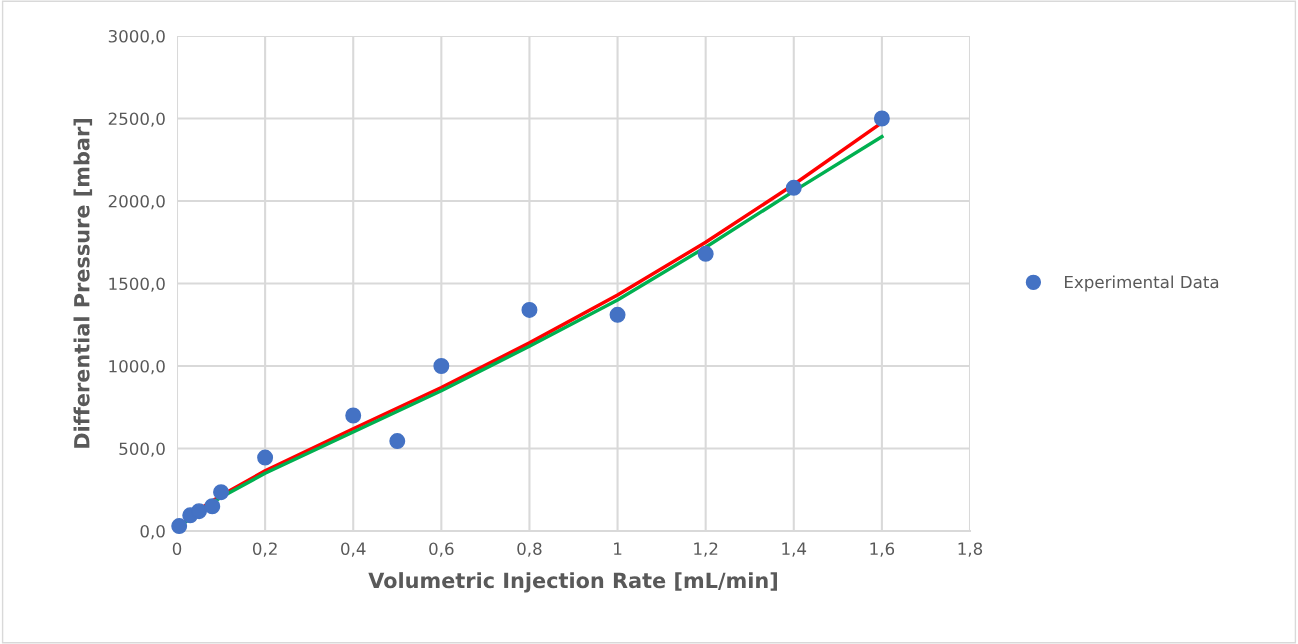 The height and width of the screenshot is (644, 1298). I want to click on x-tick-label: 0,8, so click(529, 549).